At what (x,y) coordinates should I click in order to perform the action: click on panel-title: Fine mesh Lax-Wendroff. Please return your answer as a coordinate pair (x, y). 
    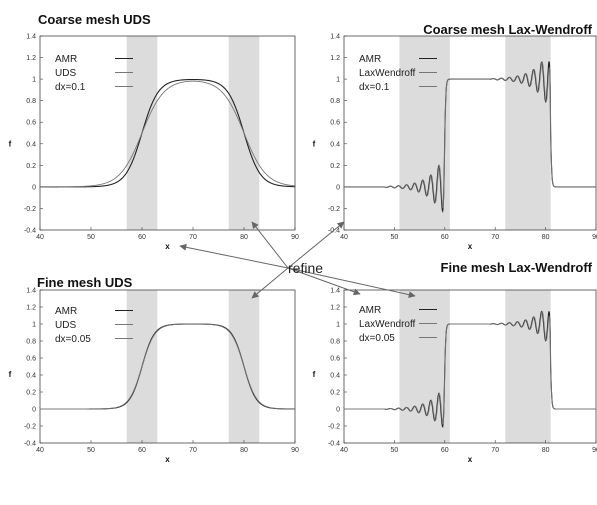
    Looking at the image, I should click on (517, 267).